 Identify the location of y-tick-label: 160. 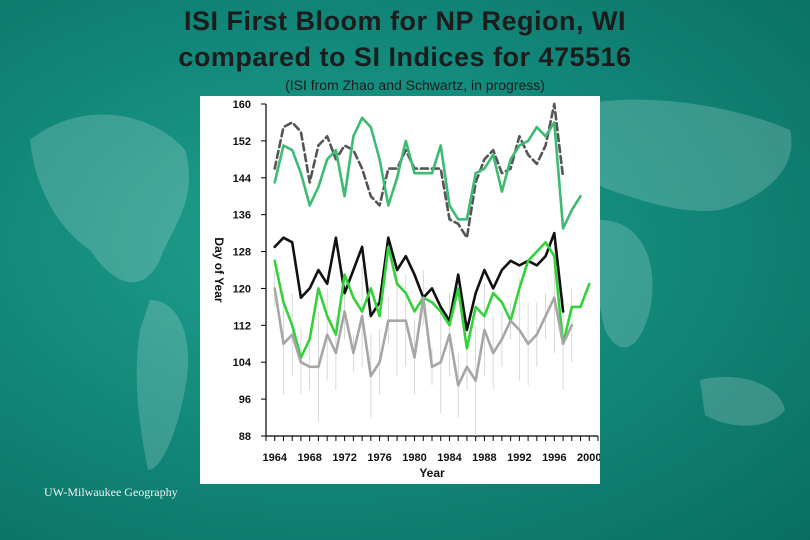
(242, 105).